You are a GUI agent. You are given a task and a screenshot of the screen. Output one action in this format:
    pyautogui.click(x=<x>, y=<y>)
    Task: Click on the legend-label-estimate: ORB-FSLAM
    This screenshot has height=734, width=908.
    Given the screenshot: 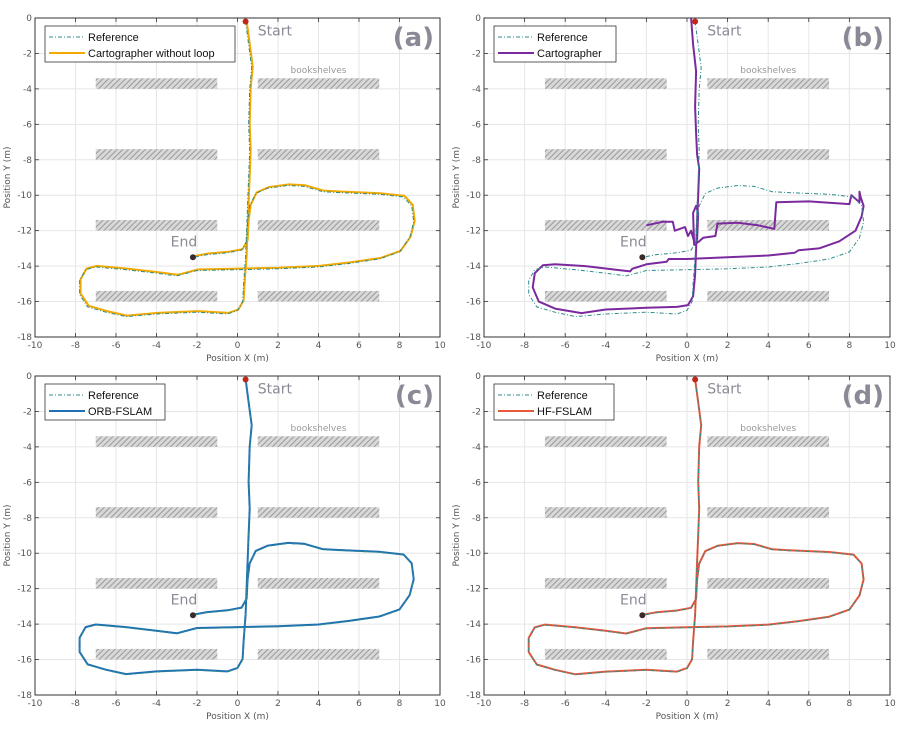 What is the action you would take?
    pyautogui.click(x=120, y=412)
    